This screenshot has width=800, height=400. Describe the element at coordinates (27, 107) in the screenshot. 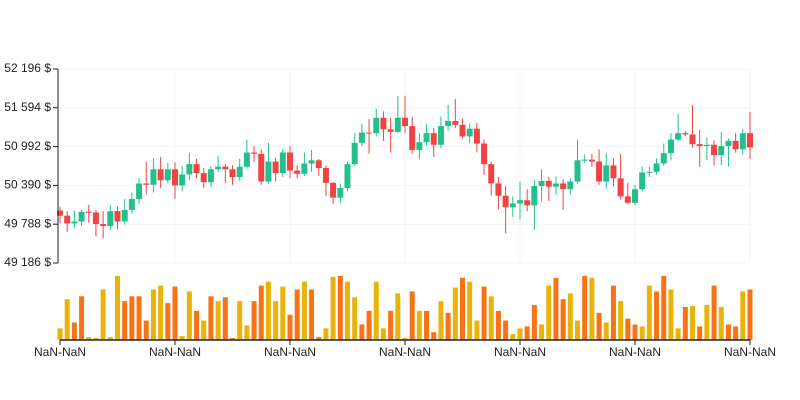

I see `y-tick-label: 51 594 $` at that location.